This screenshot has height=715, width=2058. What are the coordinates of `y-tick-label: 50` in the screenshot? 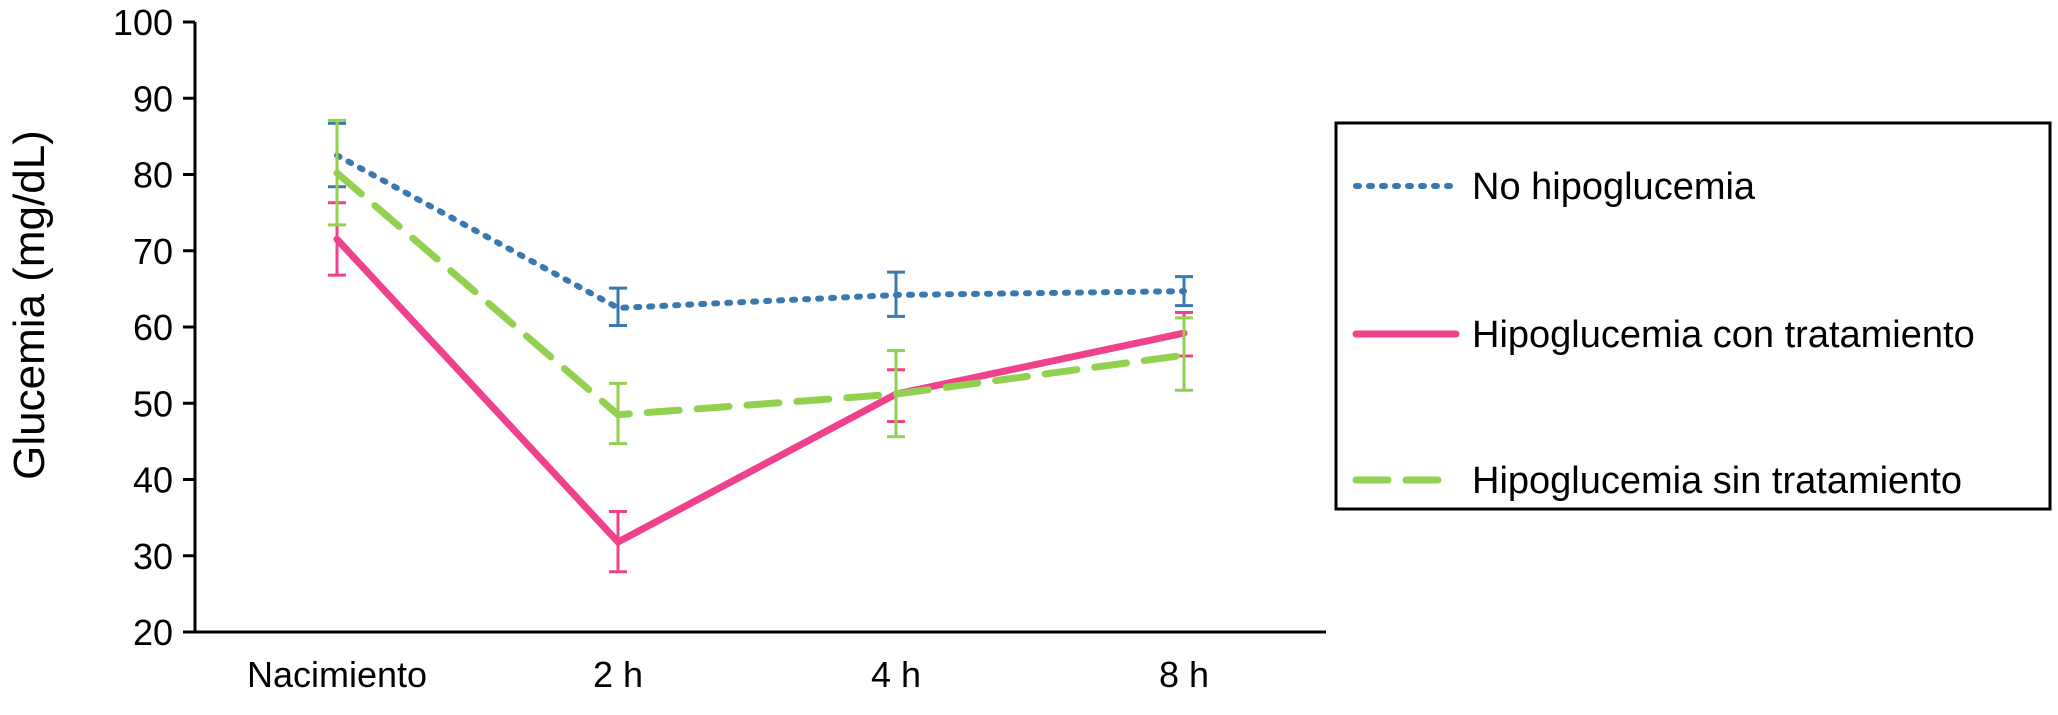 It's located at (153, 403).